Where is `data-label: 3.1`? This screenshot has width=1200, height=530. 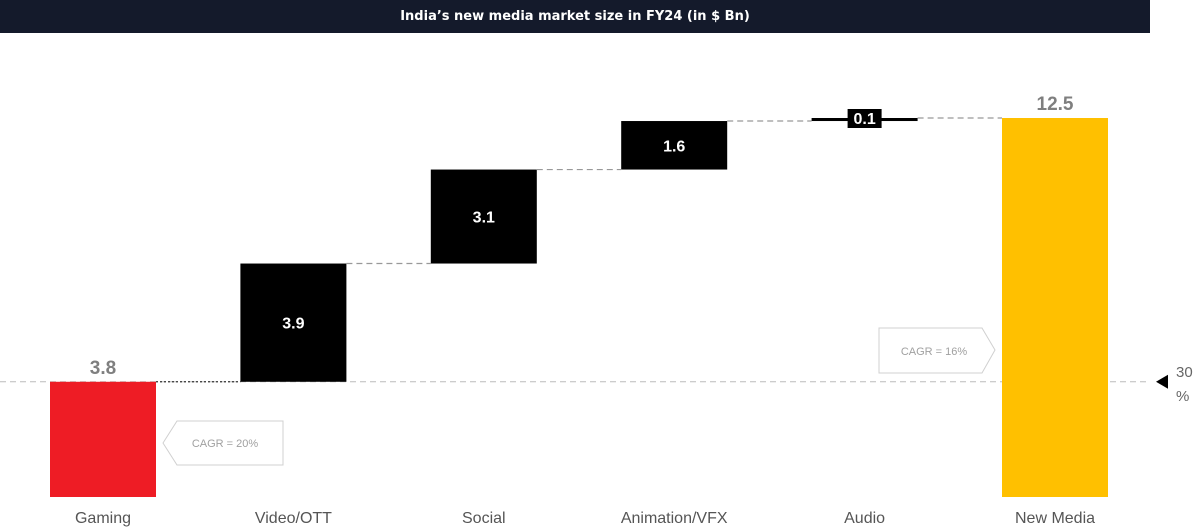 data-label: 3.1 is located at coordinates (484, 218).